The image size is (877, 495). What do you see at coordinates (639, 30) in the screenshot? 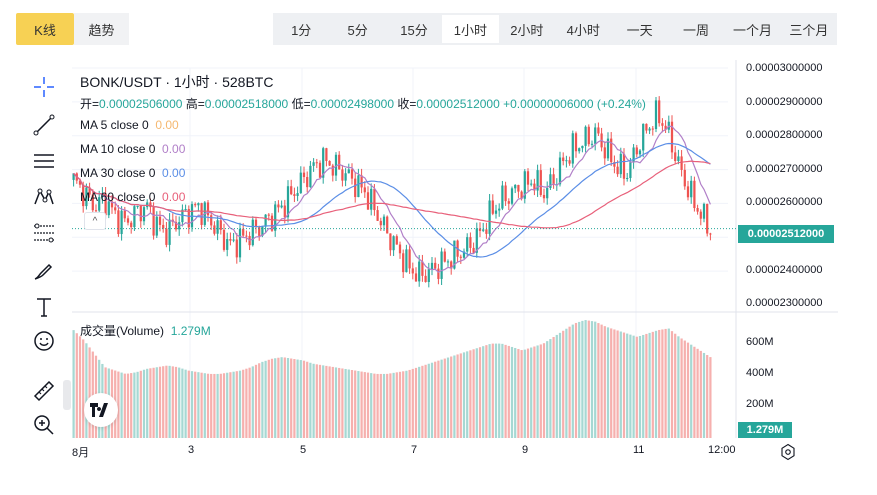
I see `interval-6: 一天` at bounding box center [639, 30].